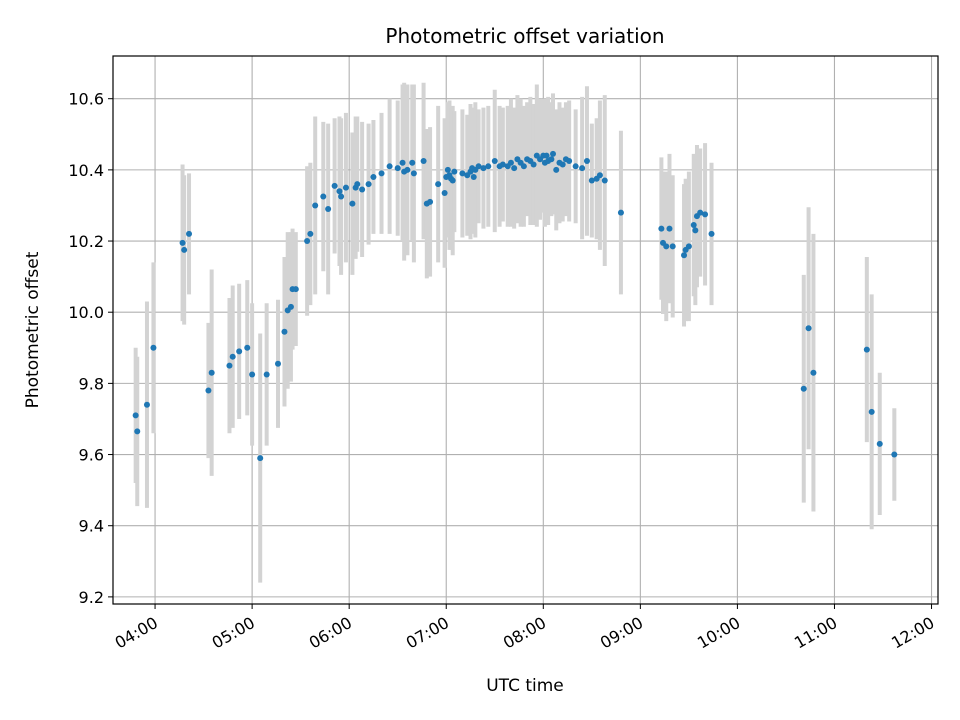 This screenshot has width=960, height=720. I want to click on y-tick-label: 10.6, so click(86, 99).